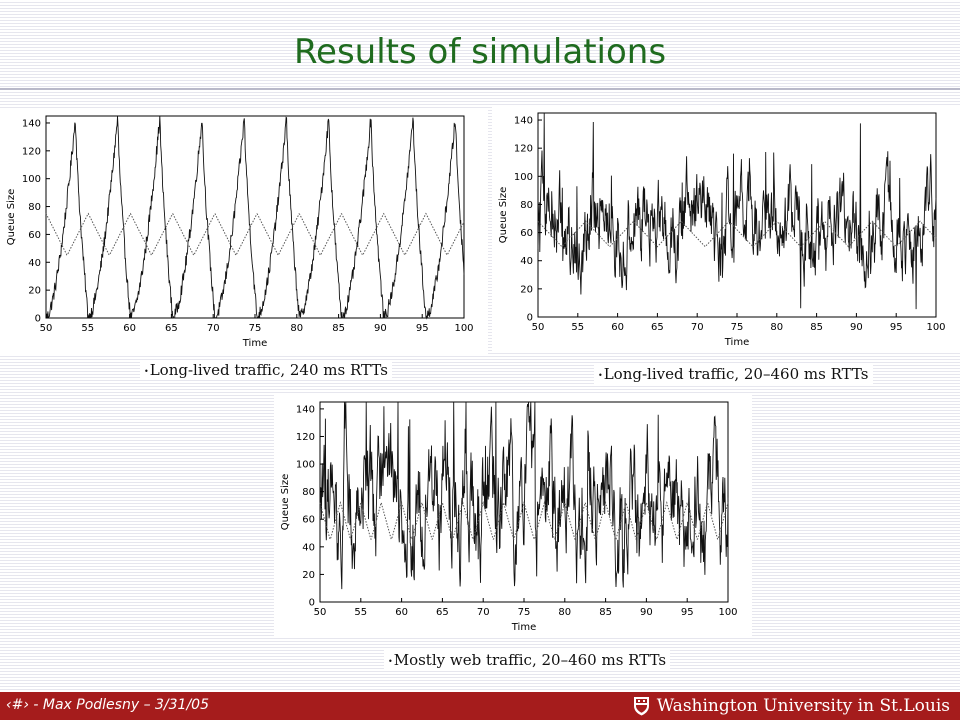 The width and height of the screenshot is (960, 720). I want to click on chart-caption: •Mostly web traffic, 20–460 ms RTTs, so click(527, 660).